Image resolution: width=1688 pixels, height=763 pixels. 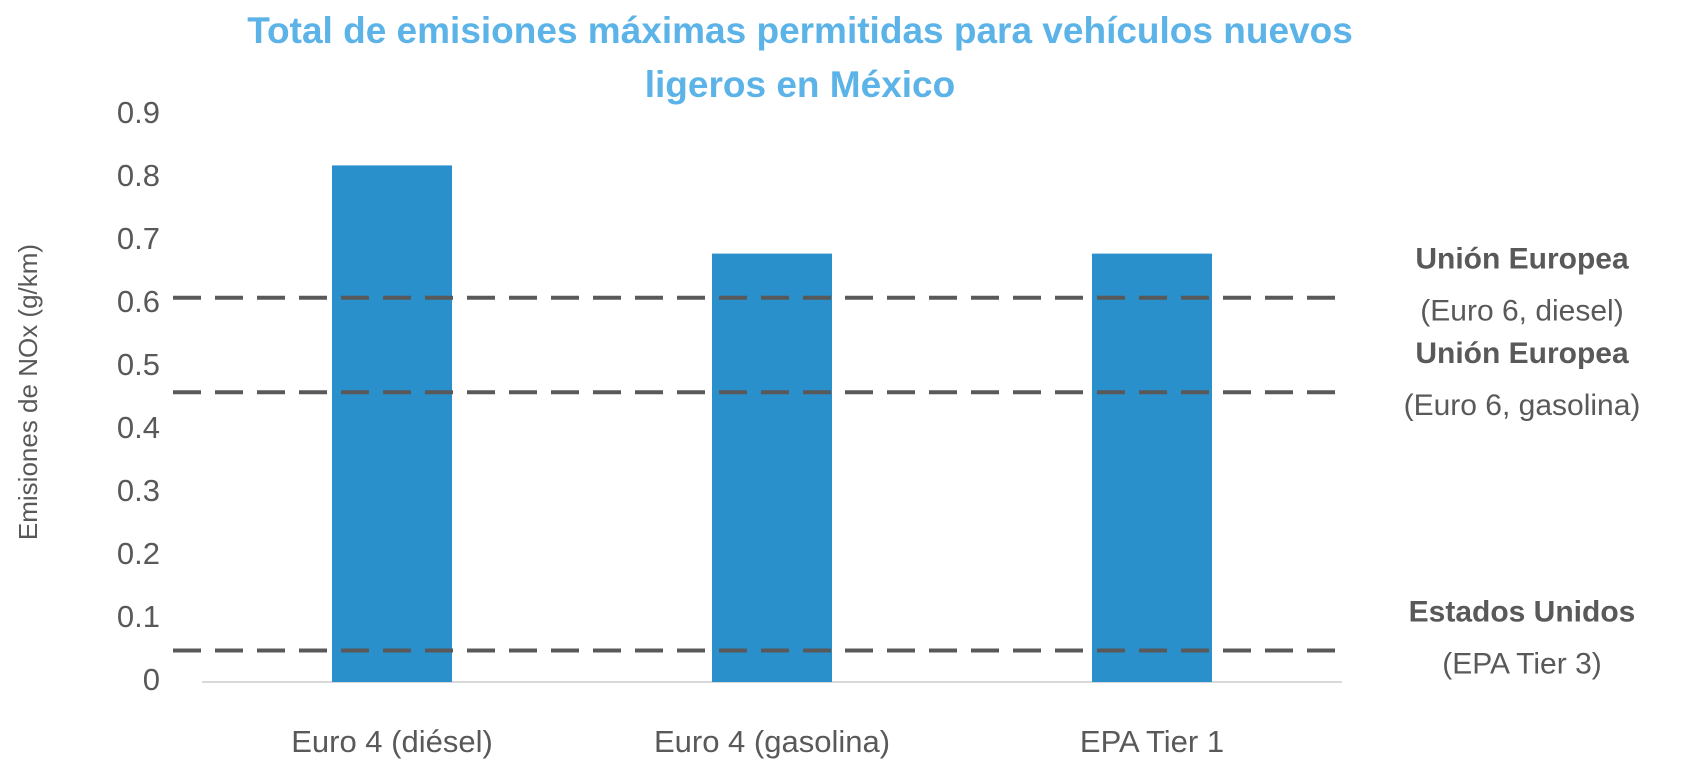 What do you see at coordinates (138, 616) in the screenshot?
I see `y-tick-label: 0.1` at bounding box center [138, 616].